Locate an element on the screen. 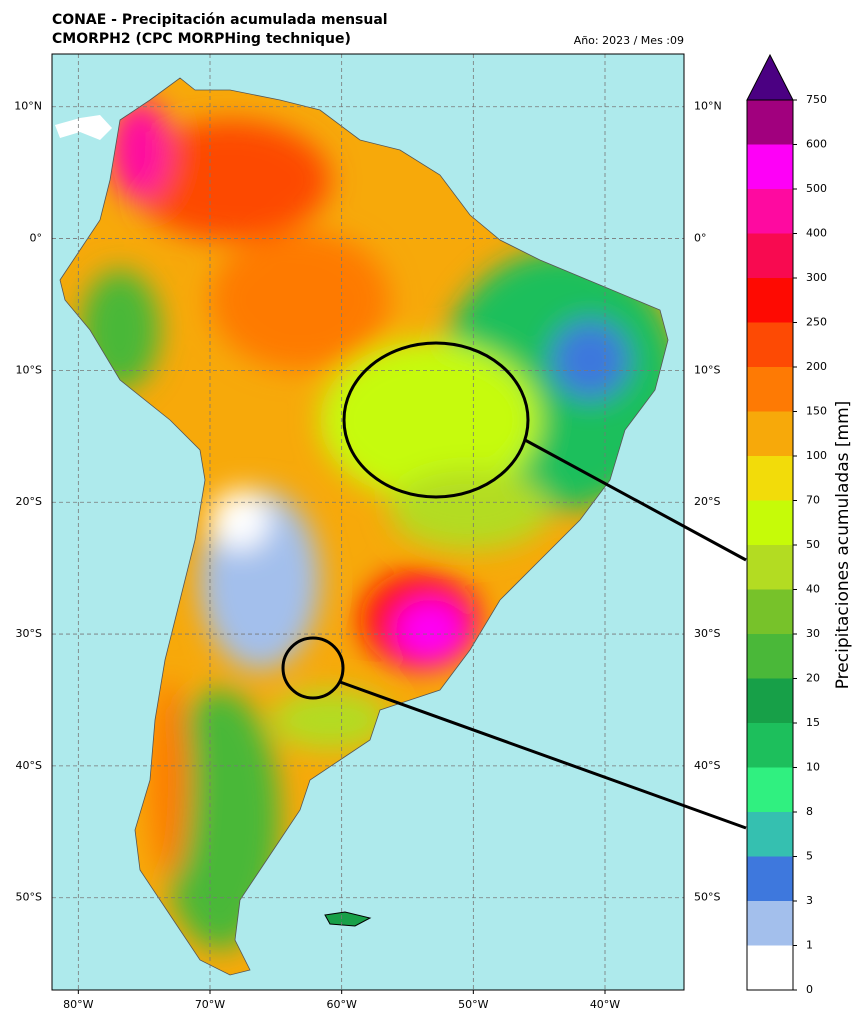 Image resolution: width=867 pixels, height=1024 pixels. colorbar-tick-label: 300 is located at coordinates (816, 277).